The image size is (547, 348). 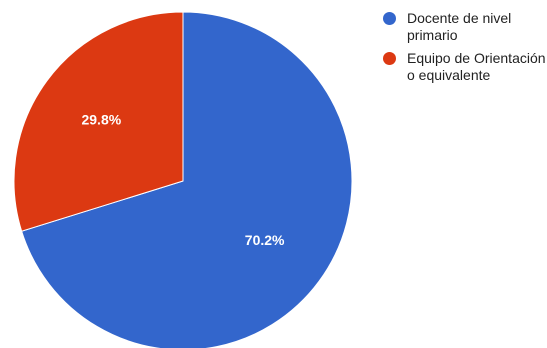 What do you see at coordinates (389, 18) in the screenshot?
I see `legend-swatch-docente` at bounding box center [389, 18].